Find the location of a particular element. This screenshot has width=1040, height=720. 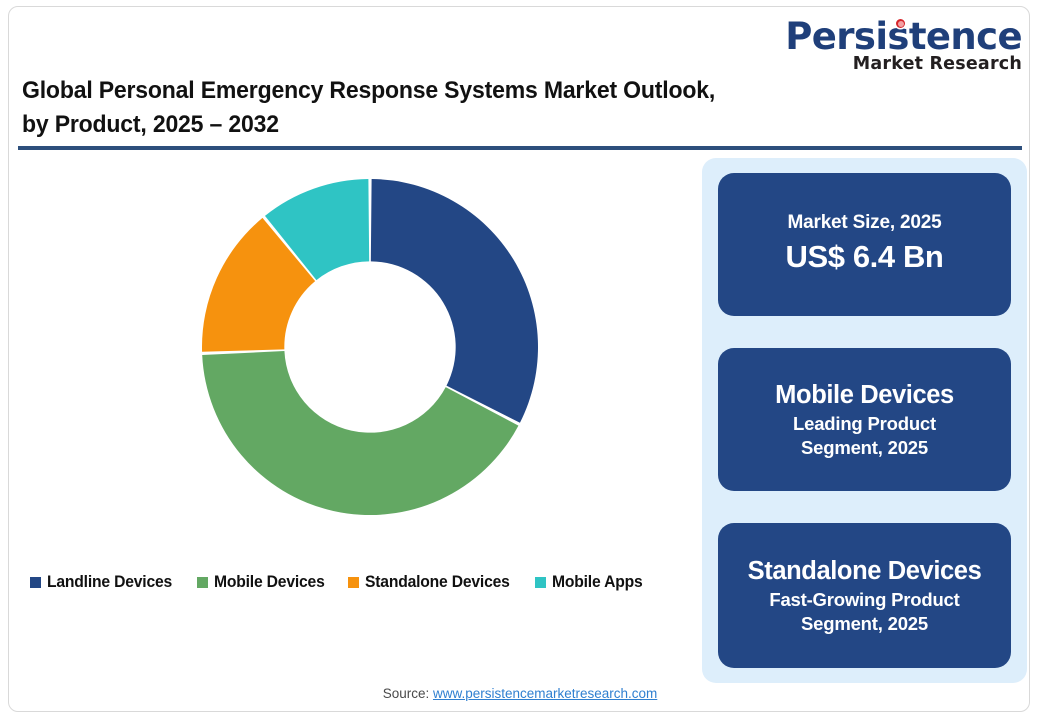

source-prefix: Source: is located at coordinates (407, 693).